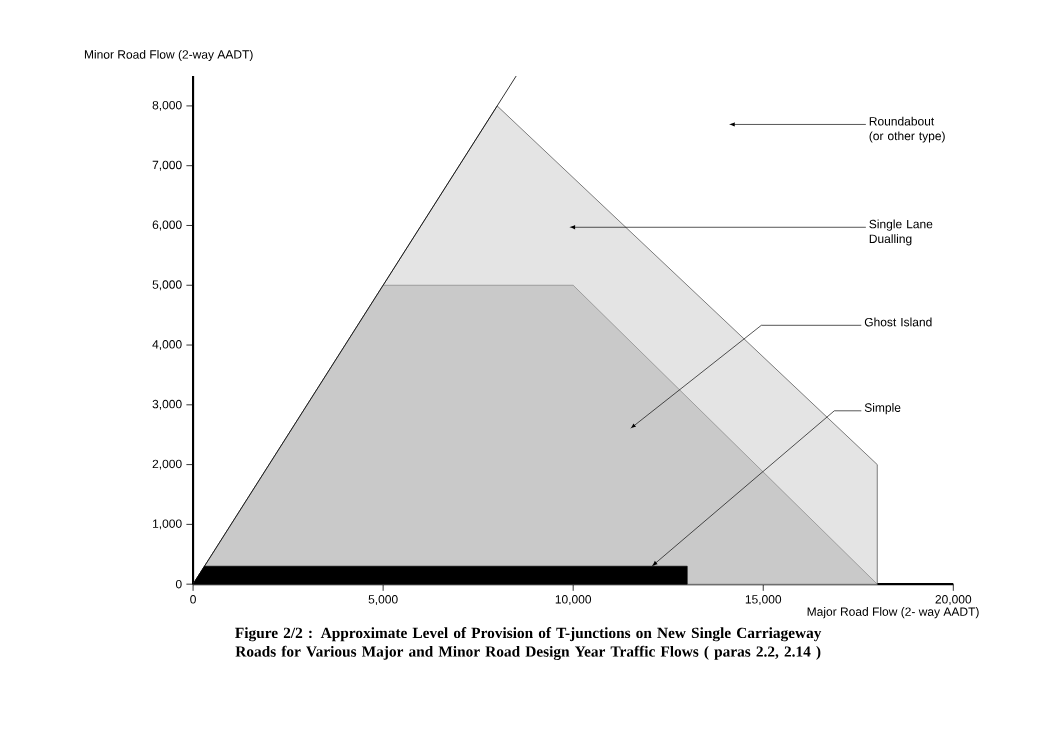 This screenshot has height=756, width=1051. What do you see at coordinates (882, 408) in the screenshot?
I see `annotation: Simple` at bounding box center [882, 408].